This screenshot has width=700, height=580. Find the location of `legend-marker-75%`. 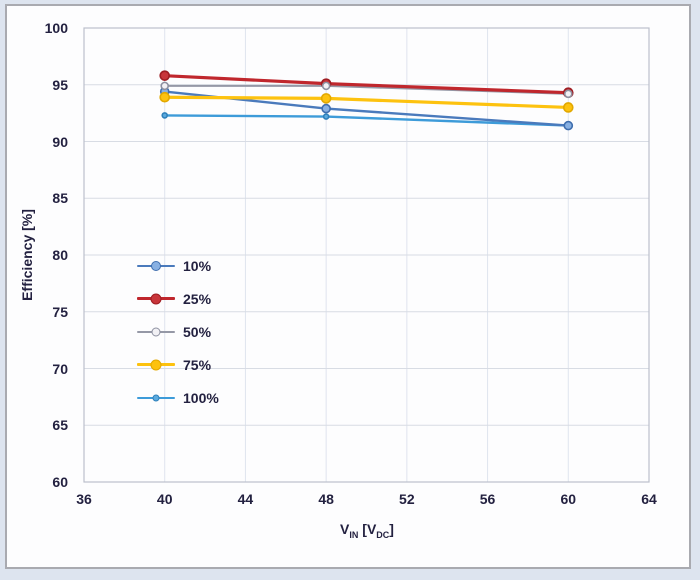

legend-marker-75% is located at coordinates (156, 364).